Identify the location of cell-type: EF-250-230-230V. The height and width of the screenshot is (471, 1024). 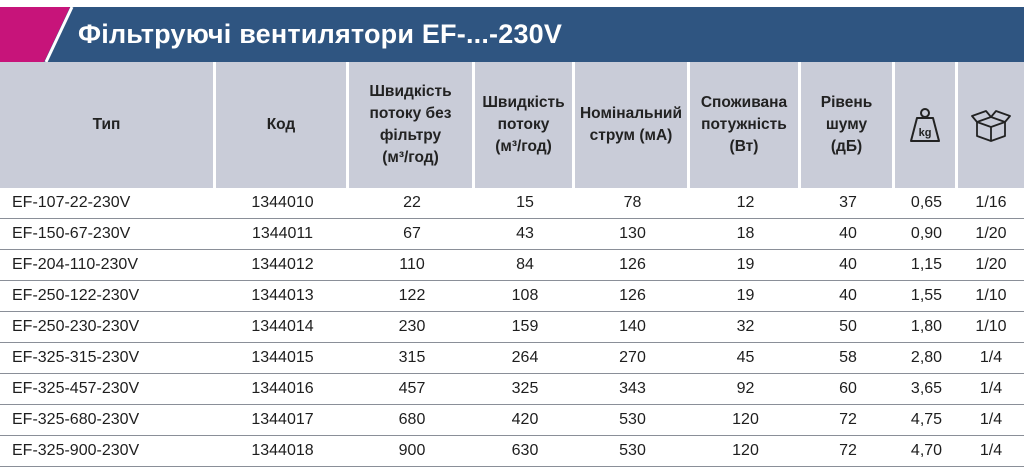
(76, 326).